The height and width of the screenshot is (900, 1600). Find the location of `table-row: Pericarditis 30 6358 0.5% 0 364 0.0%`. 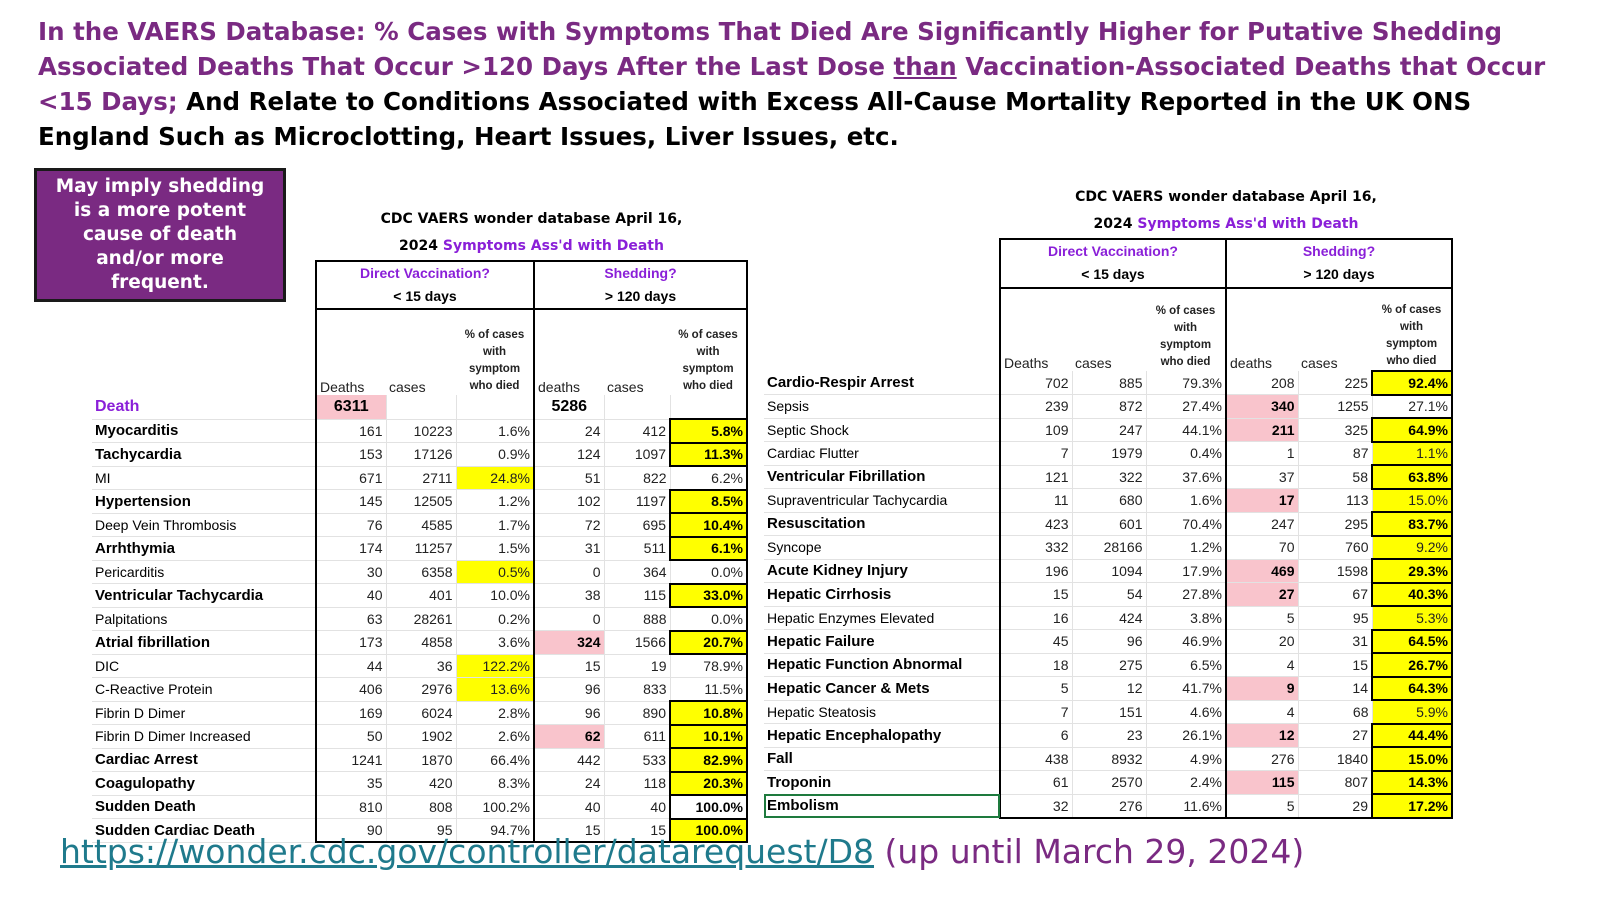

table-row: Pericarditis 30 6358 0.5% 0 364 0.0% is located at coordinates (420, 572).